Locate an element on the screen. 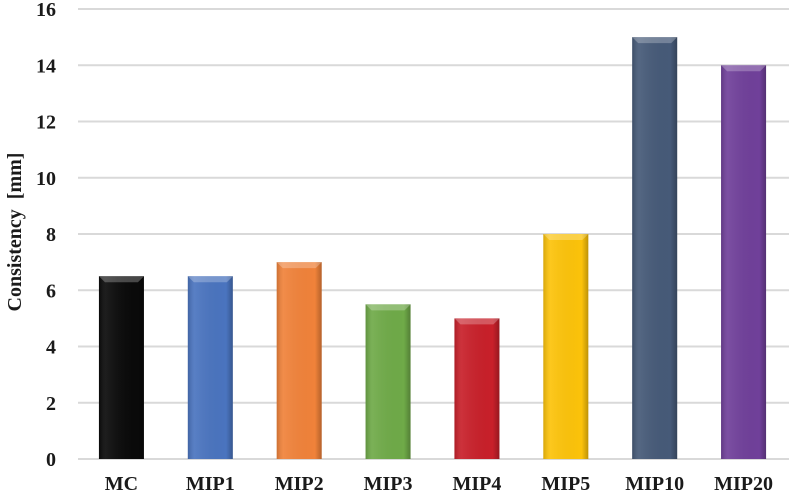 The width and height of the screenshot is (789, 496). x-category-label: MIP1 is located at coordinates (210, 484).